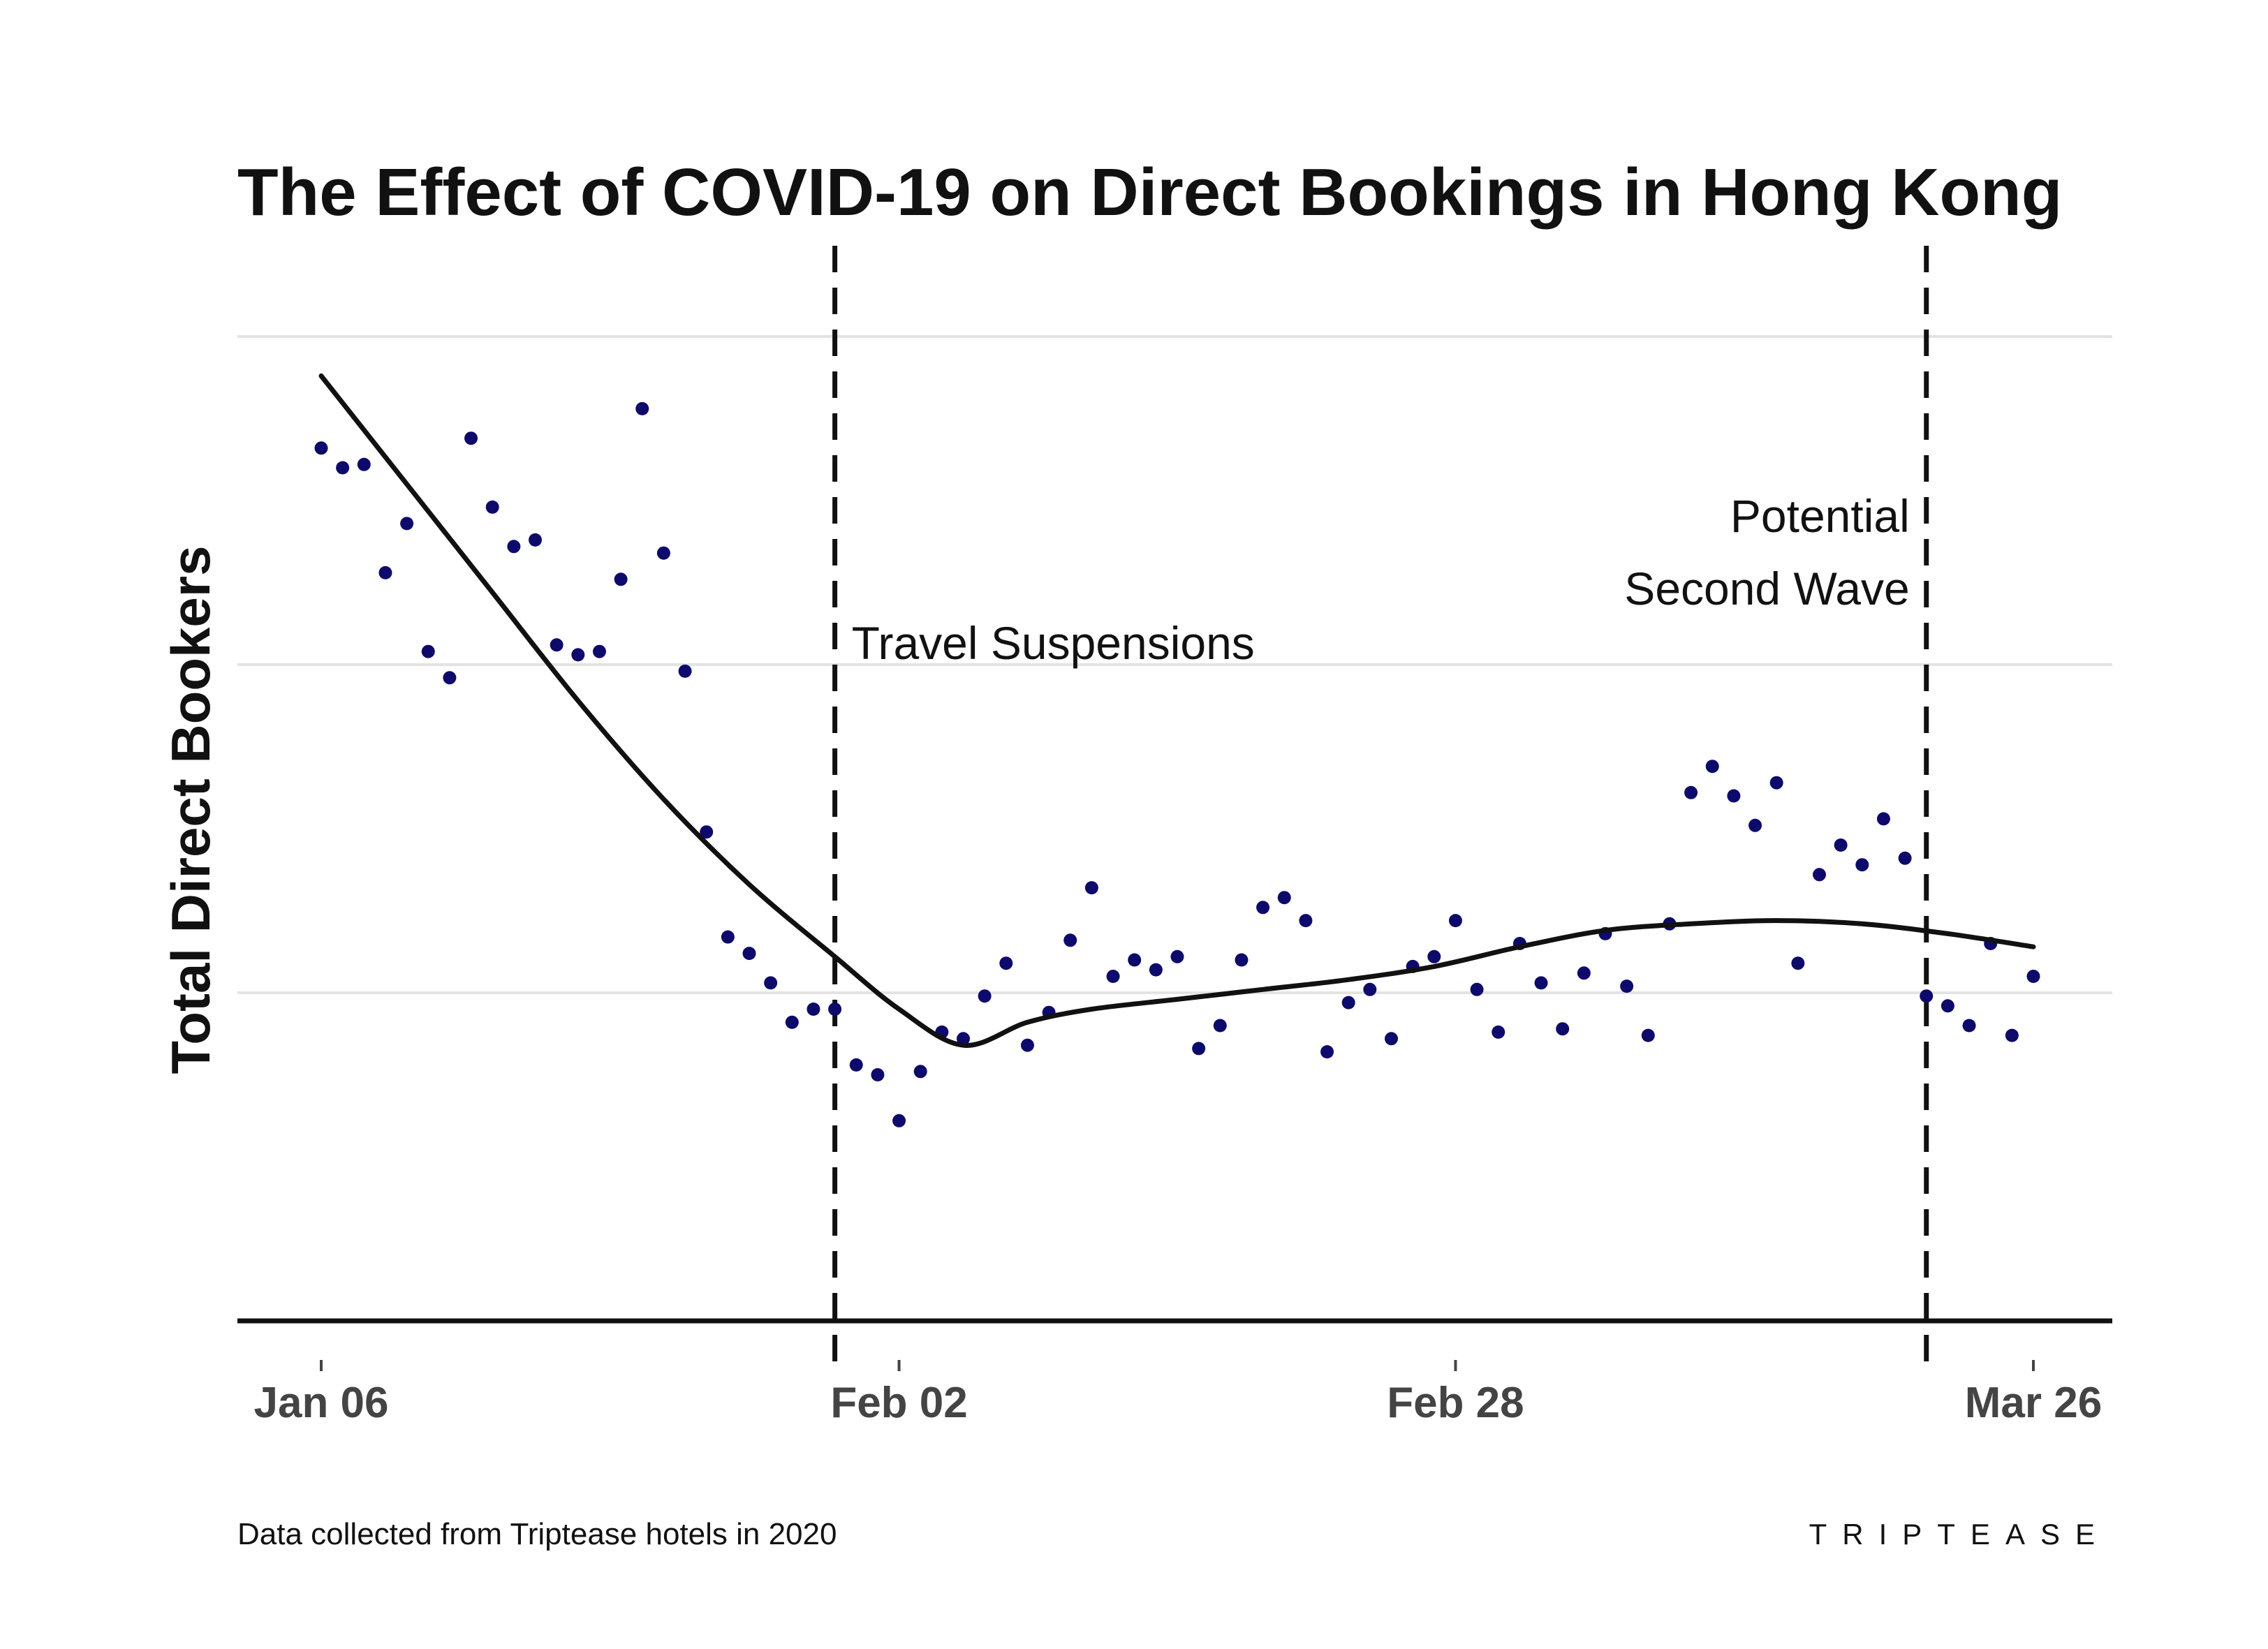  I want to click on x-ticks: Jan 06 Feb 02 Feb 28 Mar 26, so click(1177, 1393).